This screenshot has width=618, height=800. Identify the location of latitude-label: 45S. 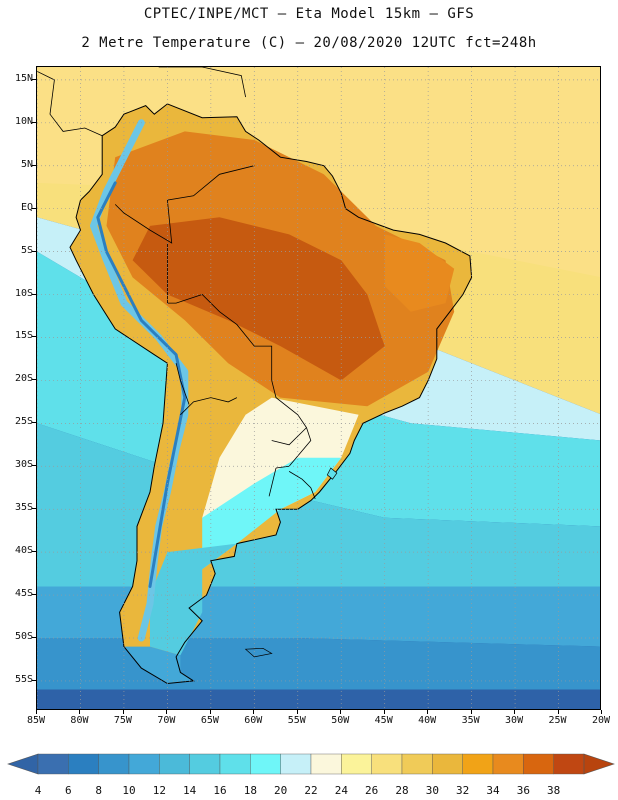
(23, 594).